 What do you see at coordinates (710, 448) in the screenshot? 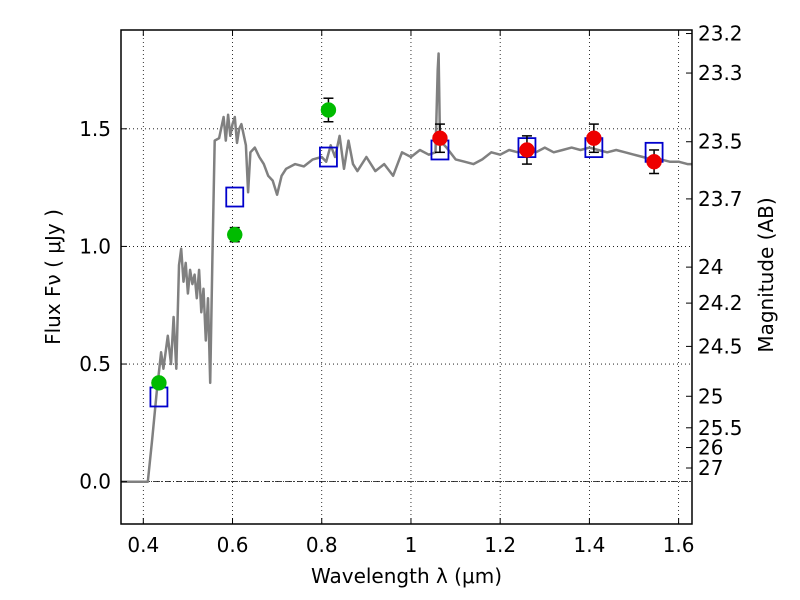
I see `right-tick-label: 26` at bounding box center [710, 448].